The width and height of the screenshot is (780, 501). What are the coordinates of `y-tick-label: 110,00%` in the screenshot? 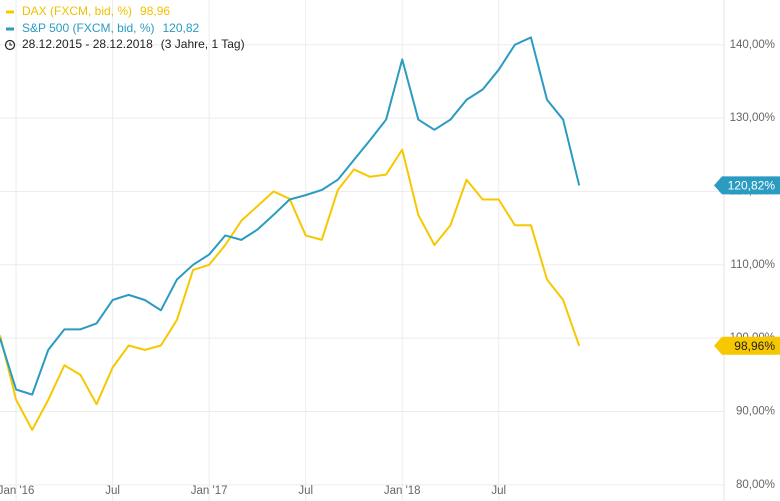 It's located at (752, 265).